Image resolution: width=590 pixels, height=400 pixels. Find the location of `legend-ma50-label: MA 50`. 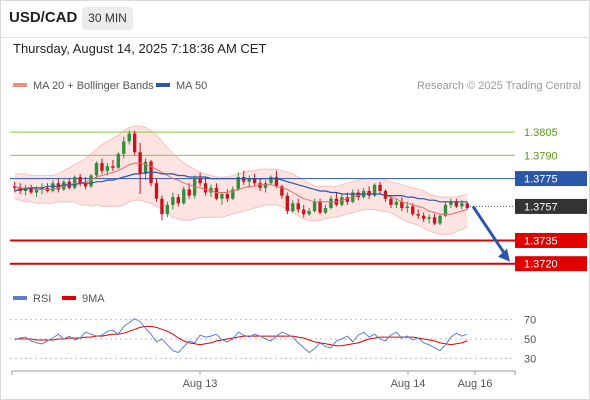

legend-ma50-label: MA 50 is located at coordinates (192, 86).